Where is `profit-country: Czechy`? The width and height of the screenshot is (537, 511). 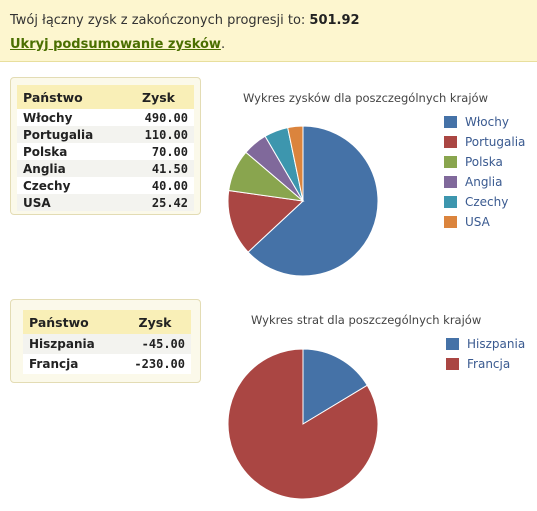 profit-country: Czechy is located at coordinates (70, 185).